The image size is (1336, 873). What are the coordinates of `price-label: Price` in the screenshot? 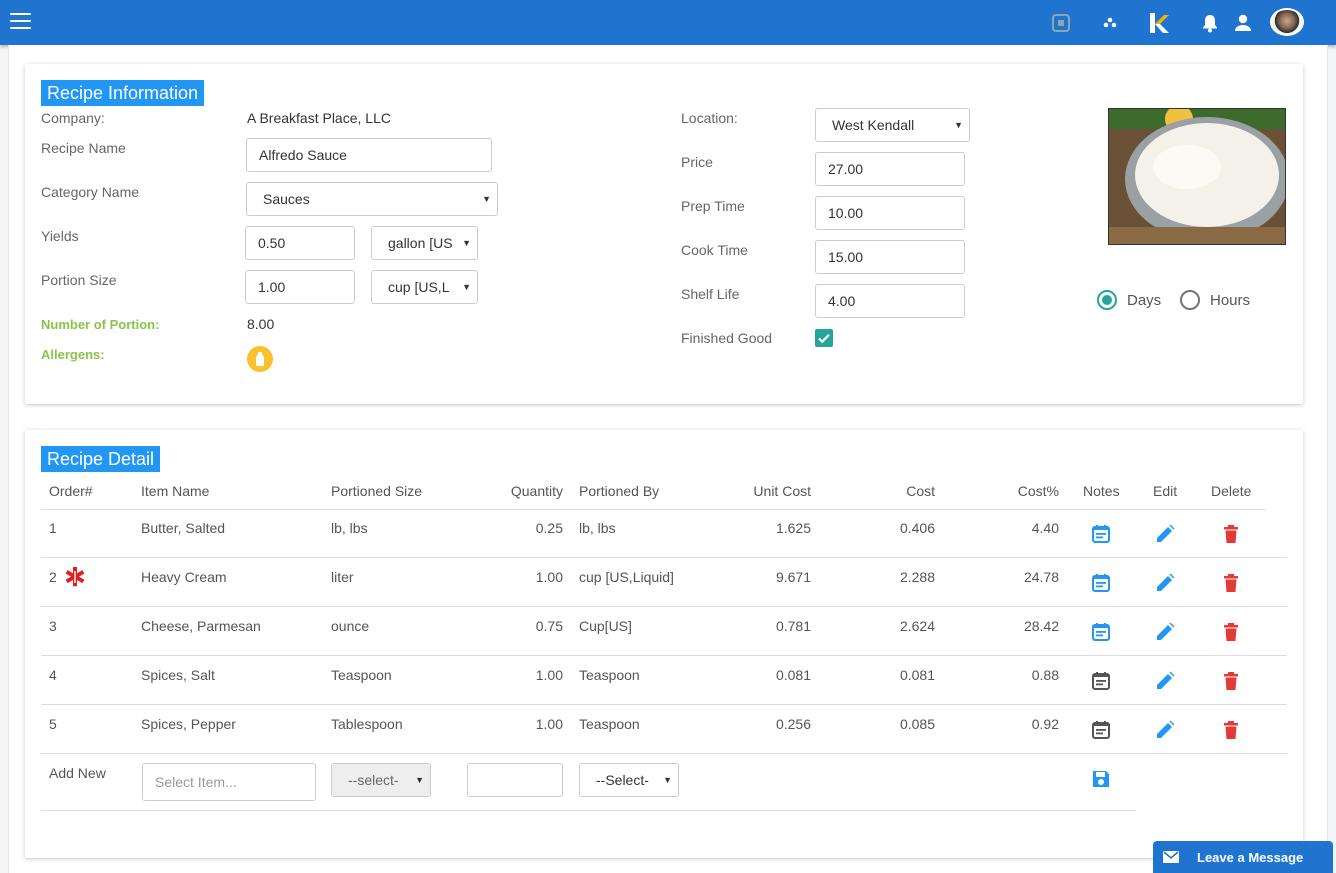 It's located at (697, 162).